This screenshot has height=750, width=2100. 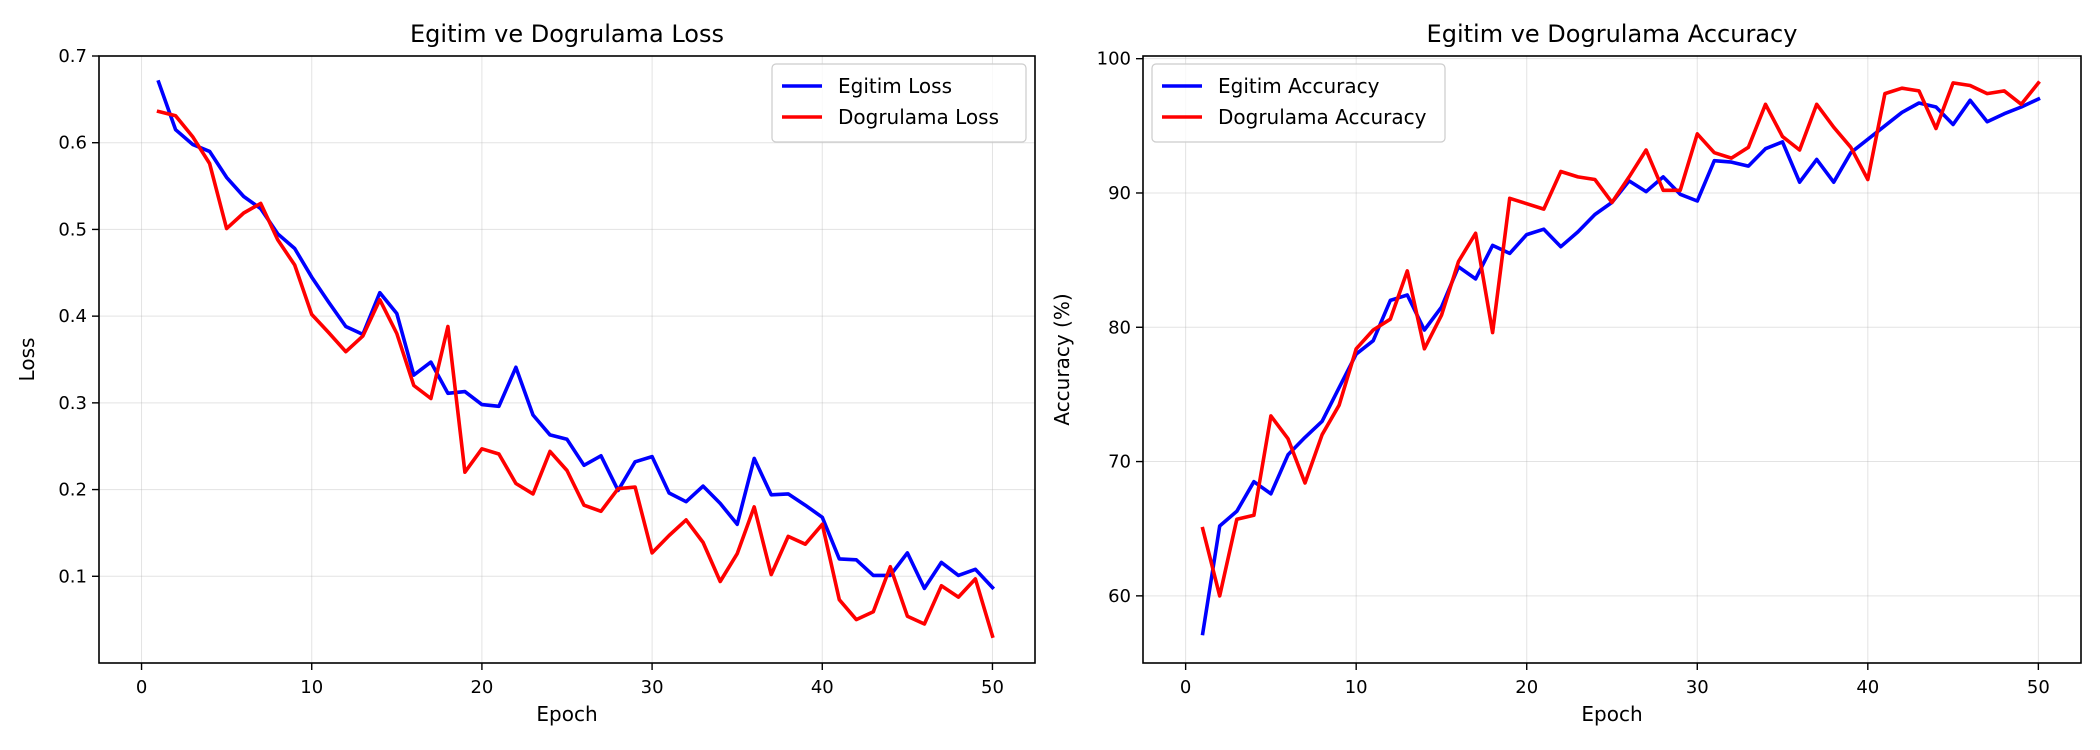 I want to click on accuracy-chart-title: Egitim ve Dogrulama Accuracy, so click(x=1612, y=34).